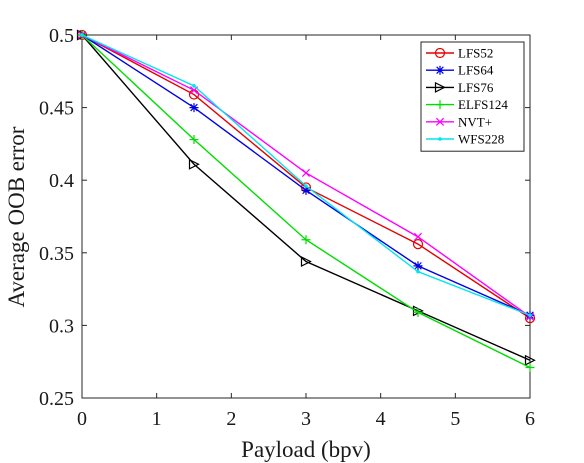 The image size is (584, 463). I want to click on legend-marker-lfs64, so click(440, 70).